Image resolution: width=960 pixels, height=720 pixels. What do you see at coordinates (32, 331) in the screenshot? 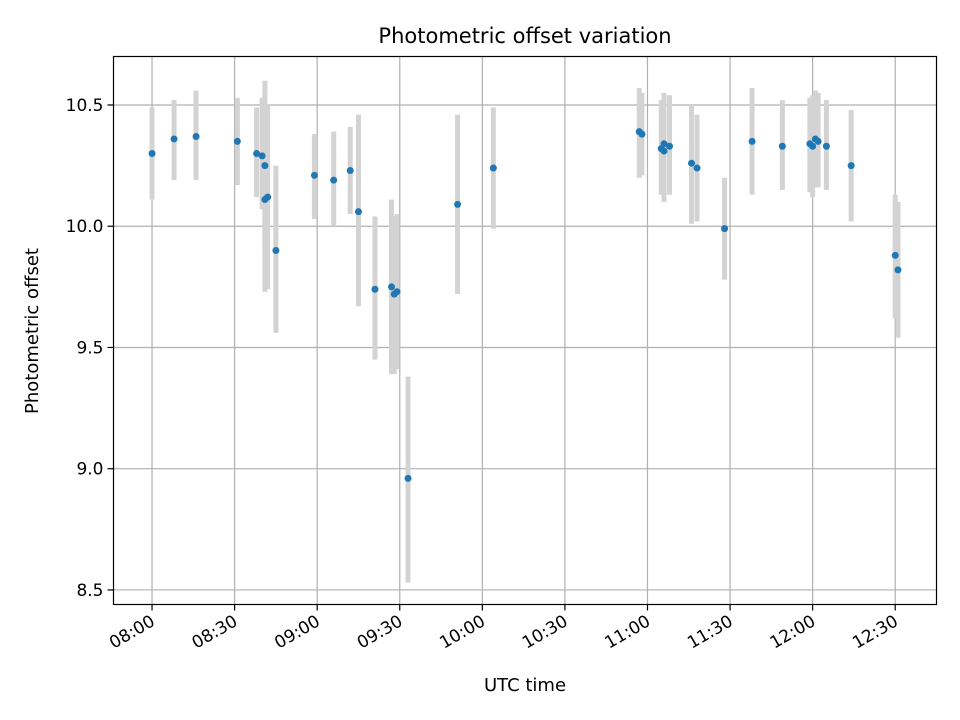
I see `y-axis-label: Photometric offset` at bounding box center [32, 331].